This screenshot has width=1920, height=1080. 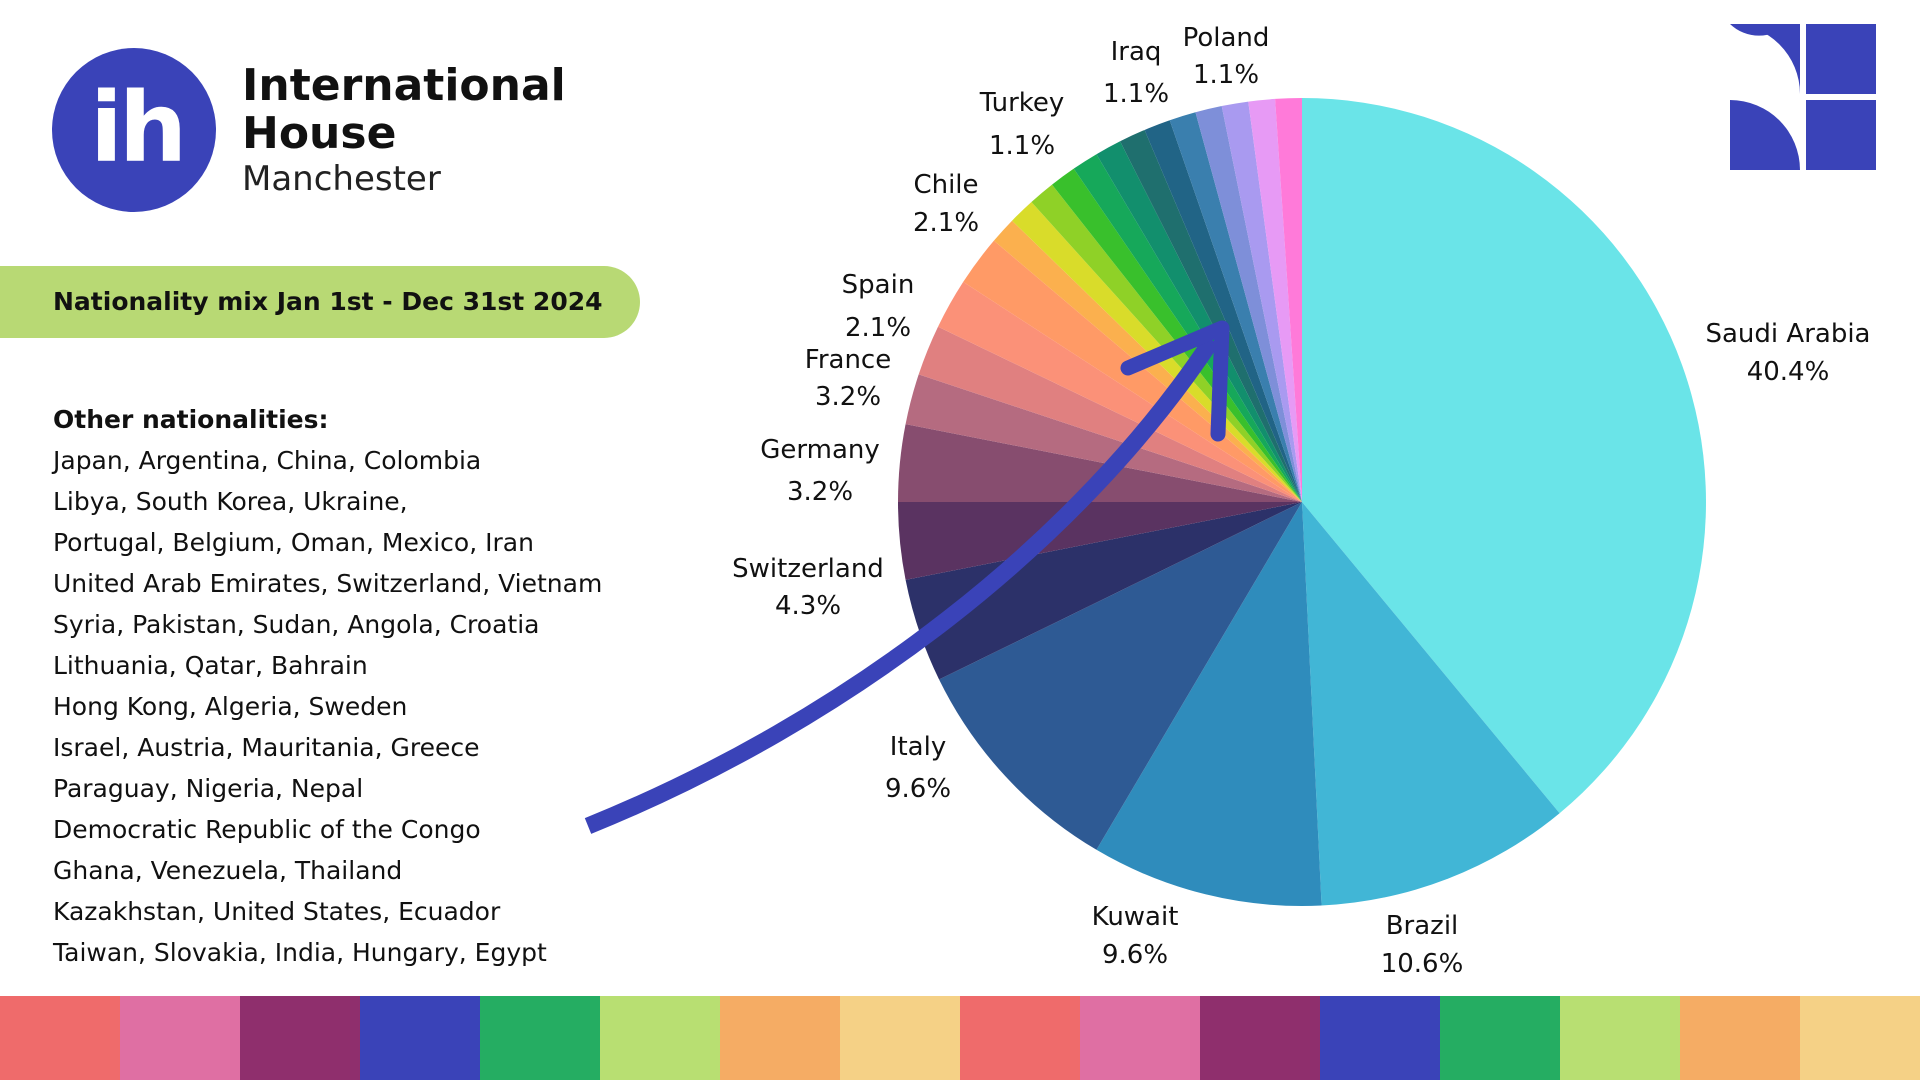 What do you see at coordinates (1135, 917) in the screenshot?
I see `slice-label: Kuwait` at bounding box center [1135, 917].